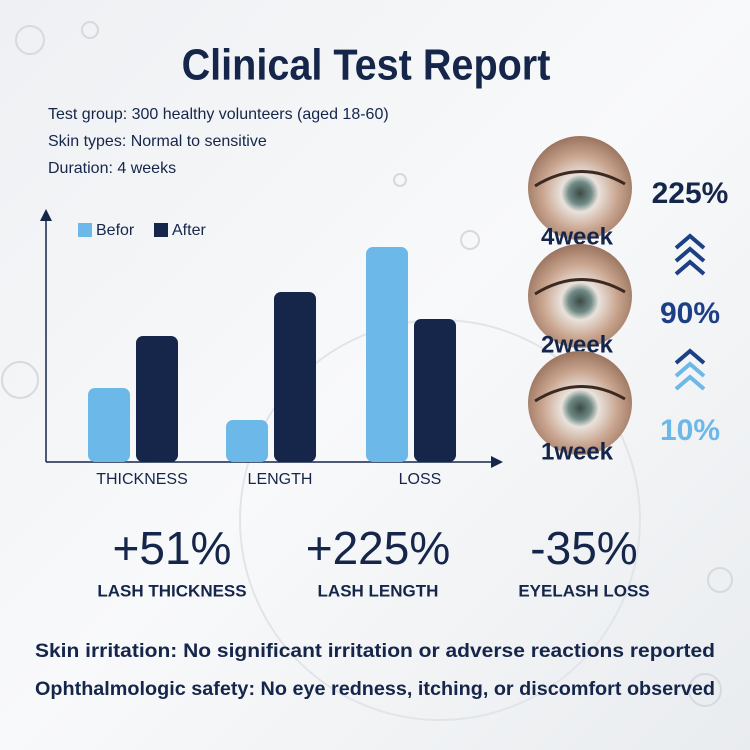  Describe the element at coordinates (142, 479) in the screenshot. I see `x-tick-label: THICKNESS` at that location.